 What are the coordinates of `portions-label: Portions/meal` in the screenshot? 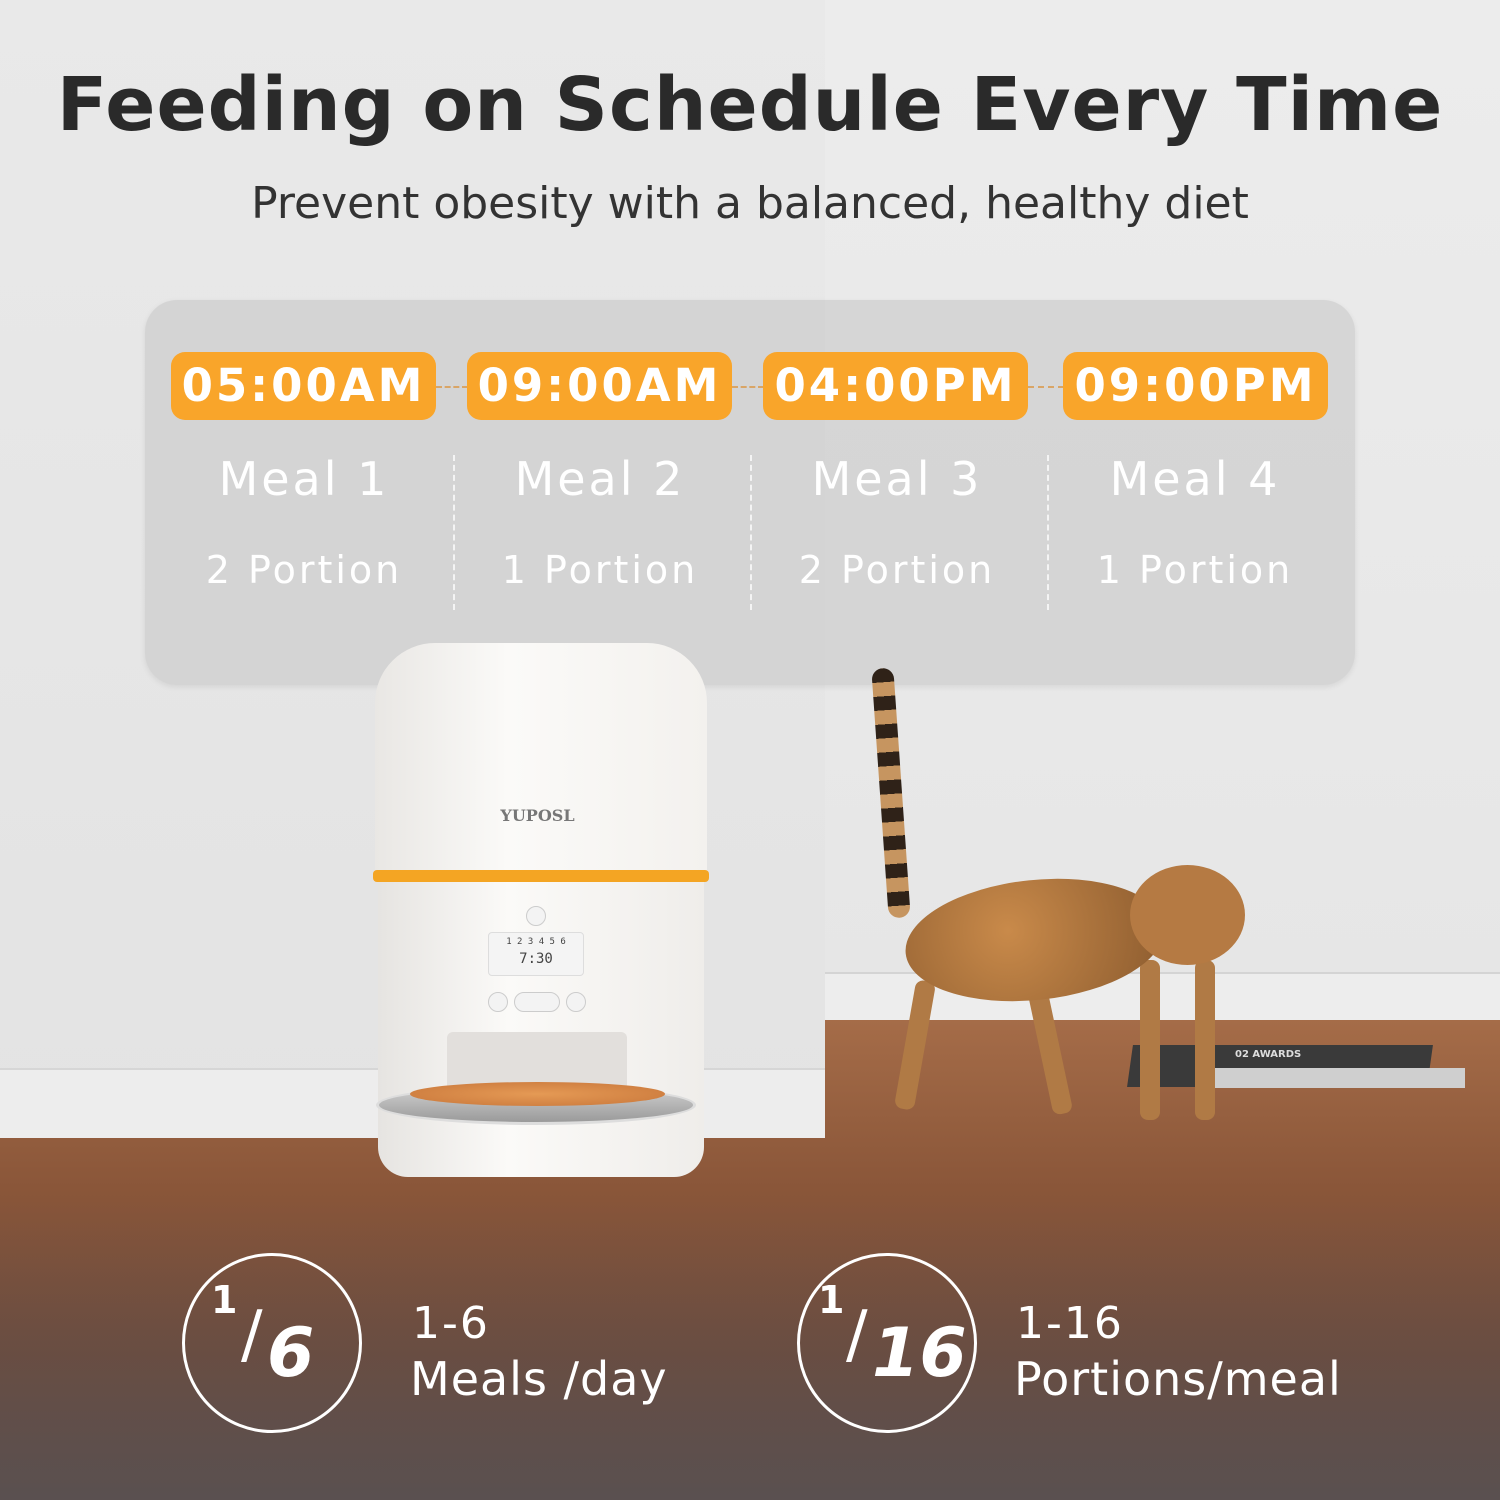 It's located at (1178, 1379).